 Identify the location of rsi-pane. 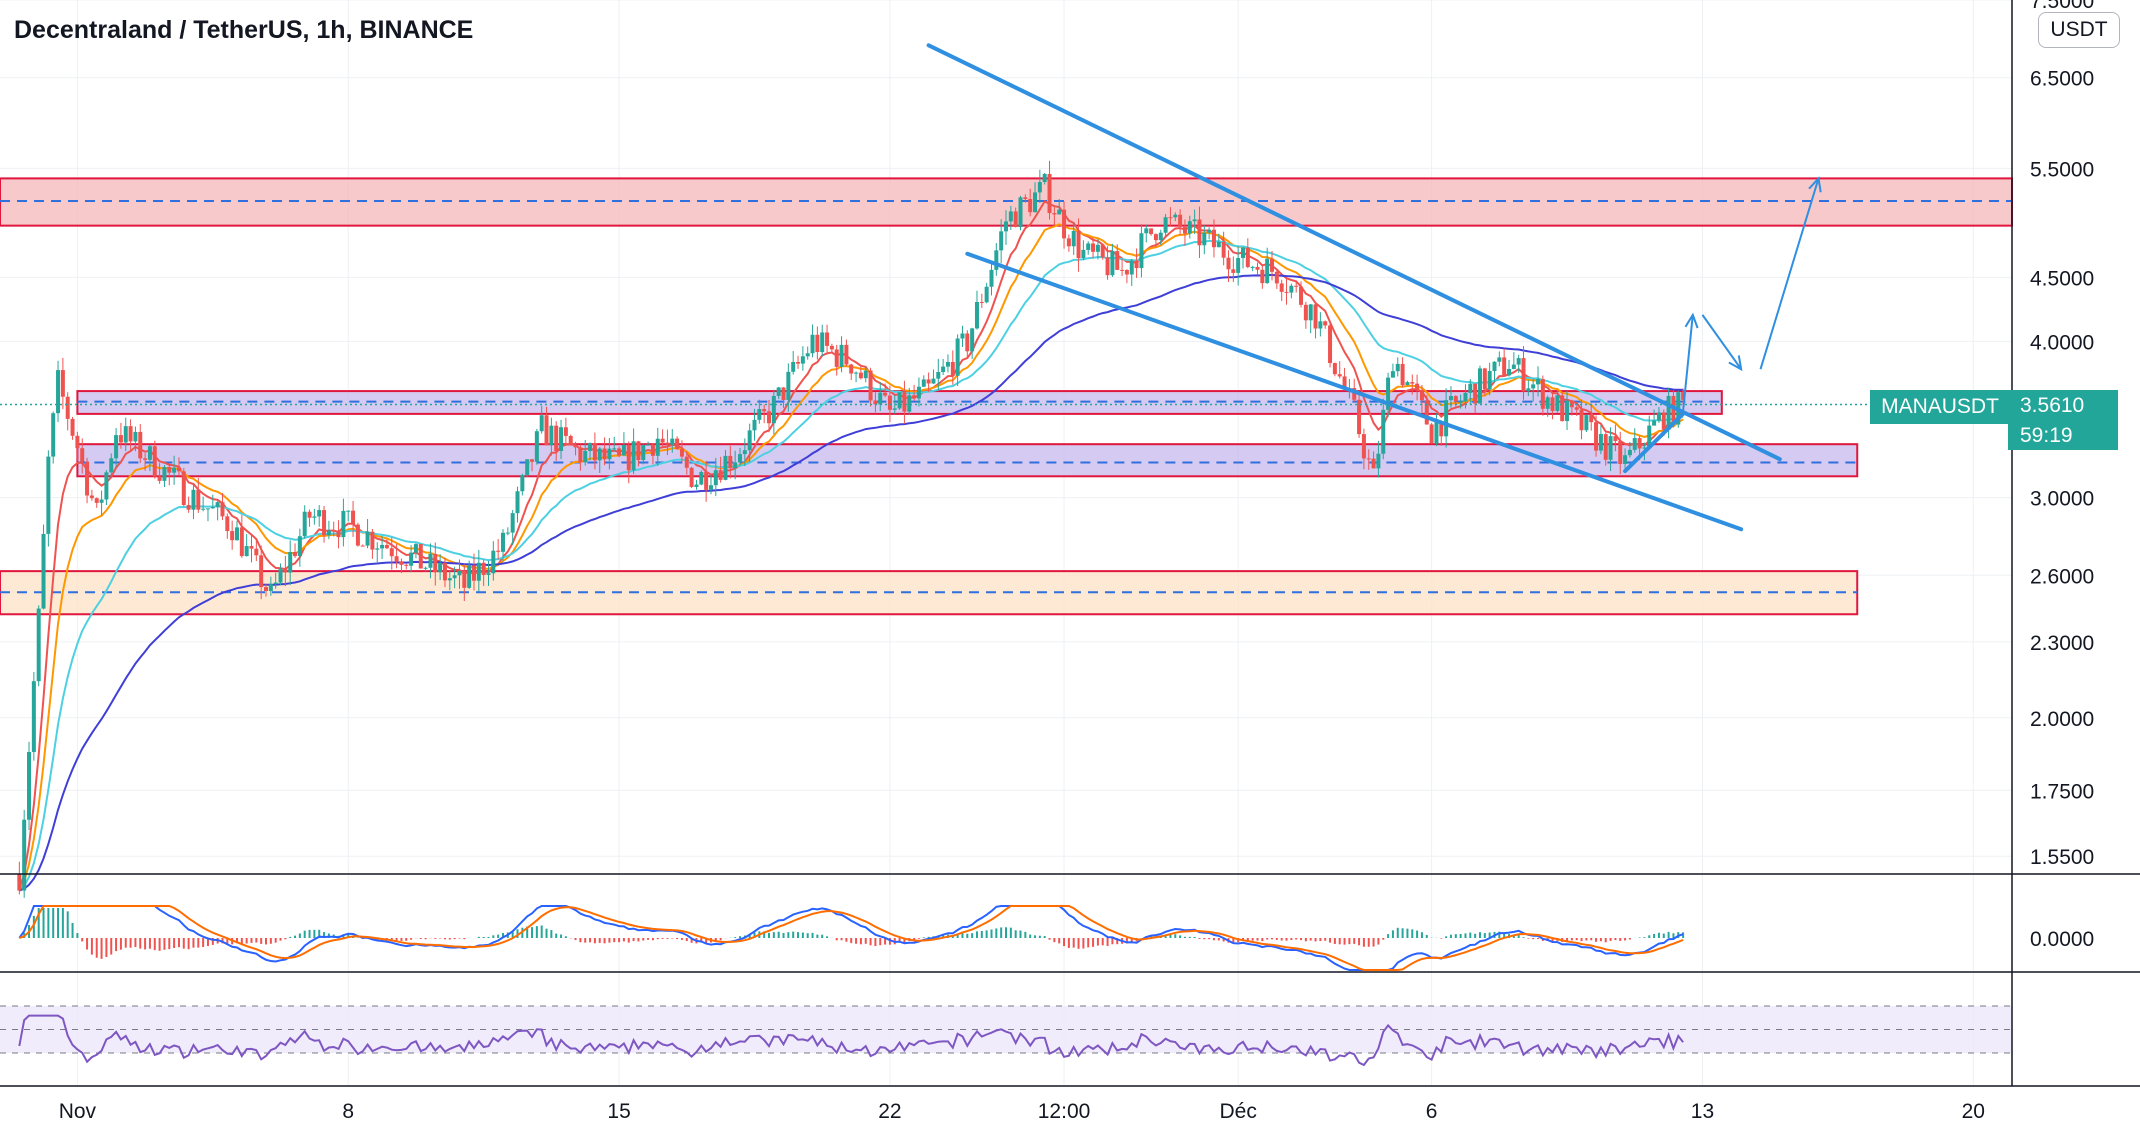
(1006, 1036).